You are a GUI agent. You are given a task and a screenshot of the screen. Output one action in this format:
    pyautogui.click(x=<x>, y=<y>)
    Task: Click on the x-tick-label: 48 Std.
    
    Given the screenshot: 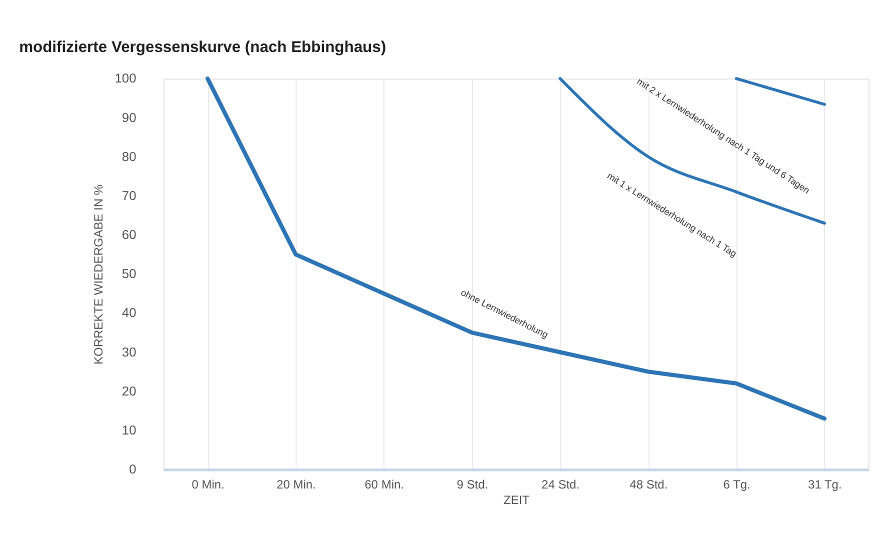 What is the action you would take?
    pyautogui.click(x=649, y=484)
    